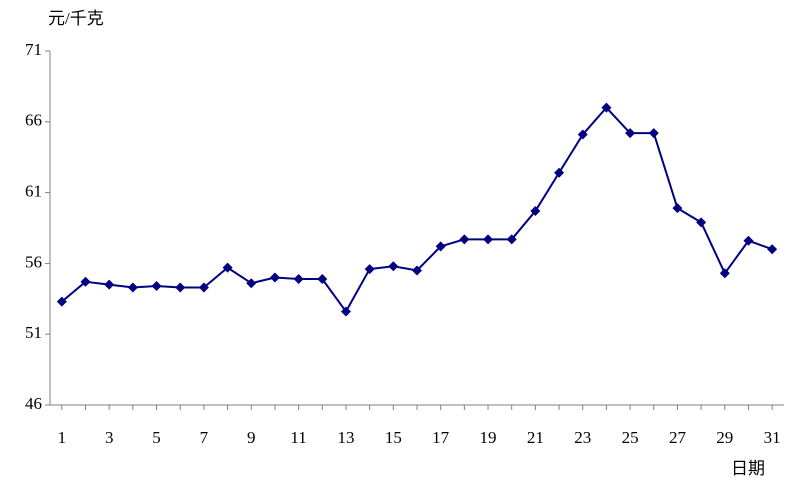 The width and height of the screenshot is (800, 488). I want to click on x-tick-label: 9, so click(251, 437).